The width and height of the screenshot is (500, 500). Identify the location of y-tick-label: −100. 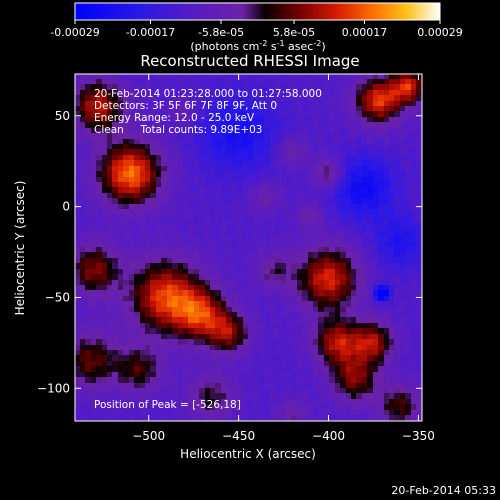
(53, 388).